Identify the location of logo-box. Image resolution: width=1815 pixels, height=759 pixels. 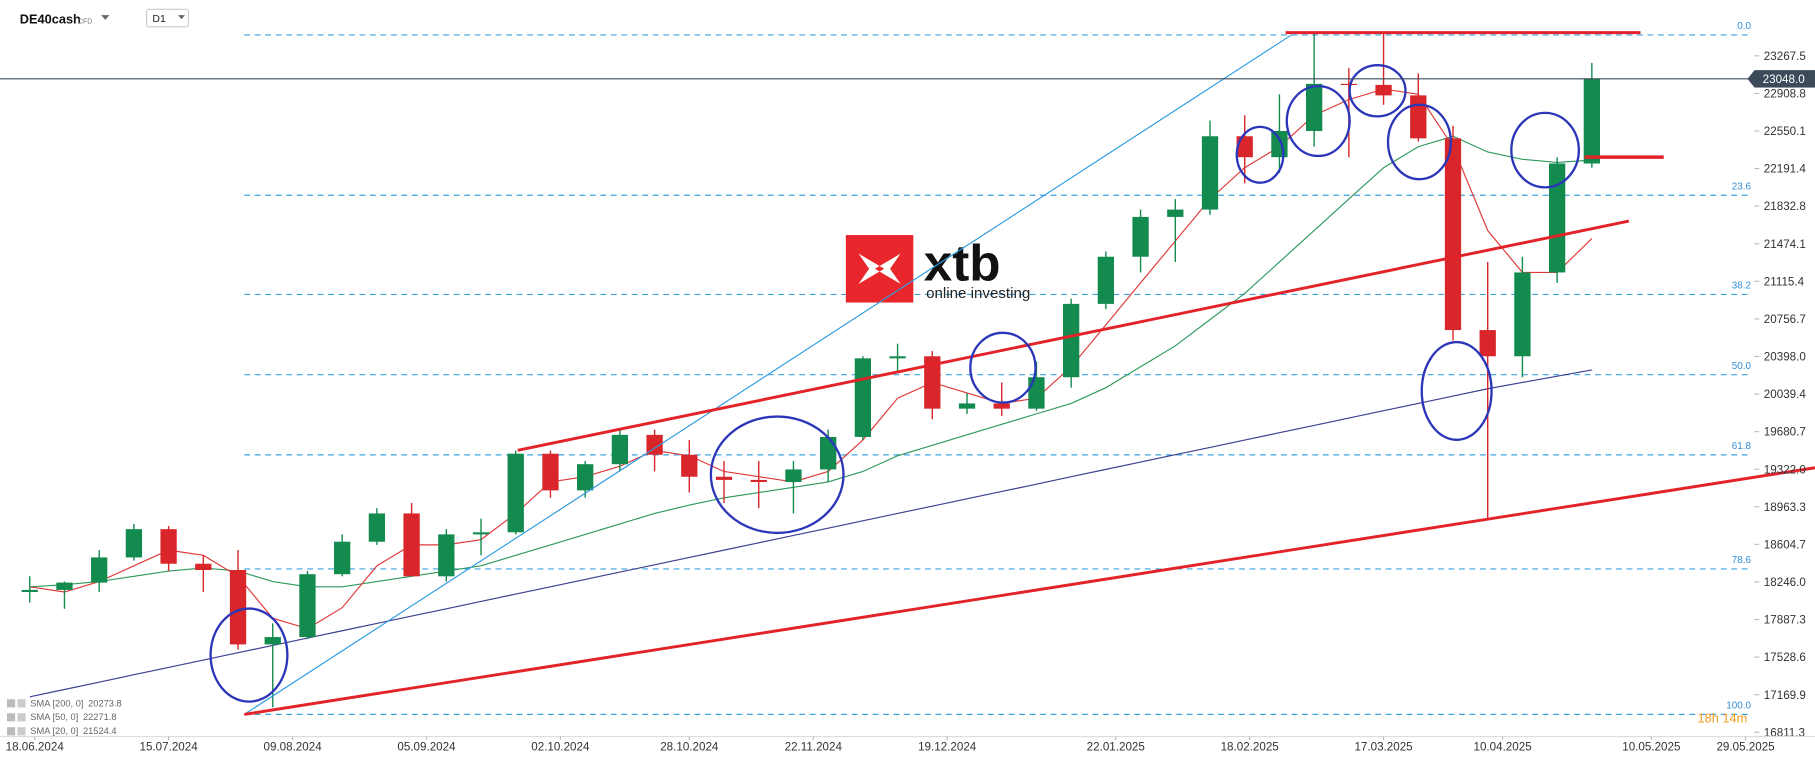
(879, 269).